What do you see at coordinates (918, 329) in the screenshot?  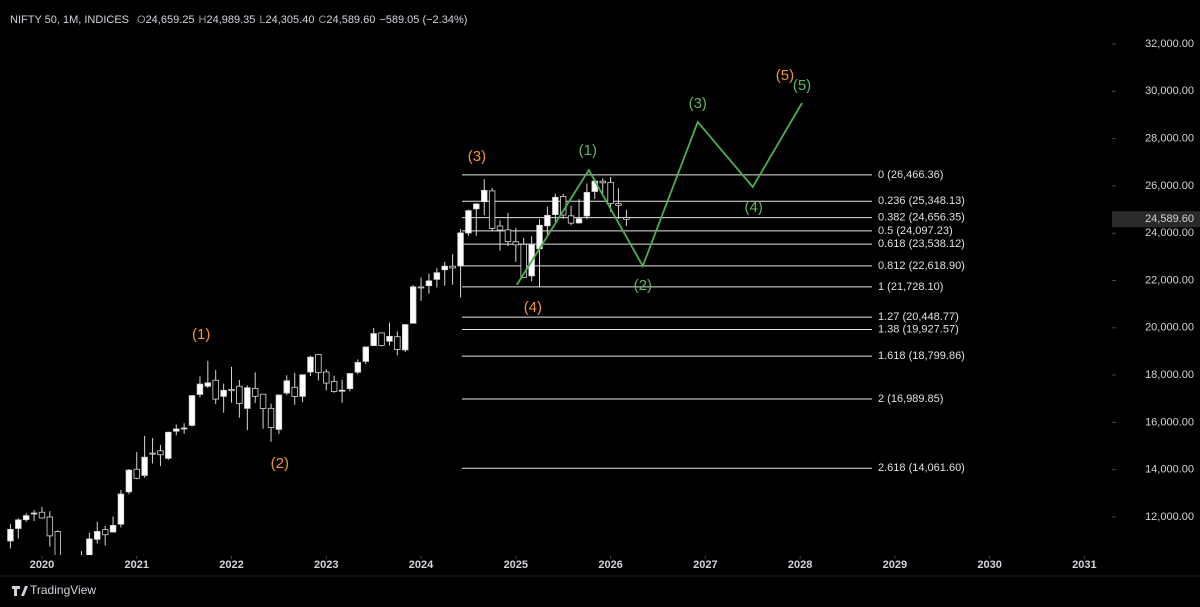 I see `fib-label: 1.38 (19,927.57)` at bounding box center [918, 329].